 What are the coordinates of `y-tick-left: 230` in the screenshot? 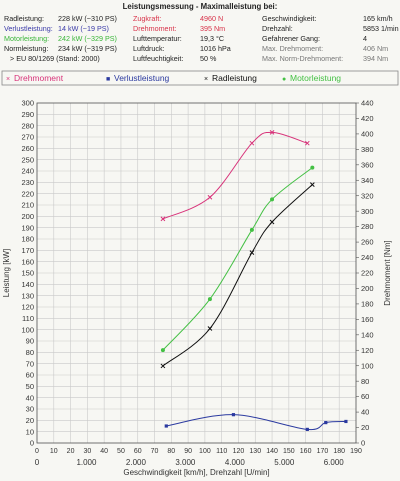 It's located at (27, 182).